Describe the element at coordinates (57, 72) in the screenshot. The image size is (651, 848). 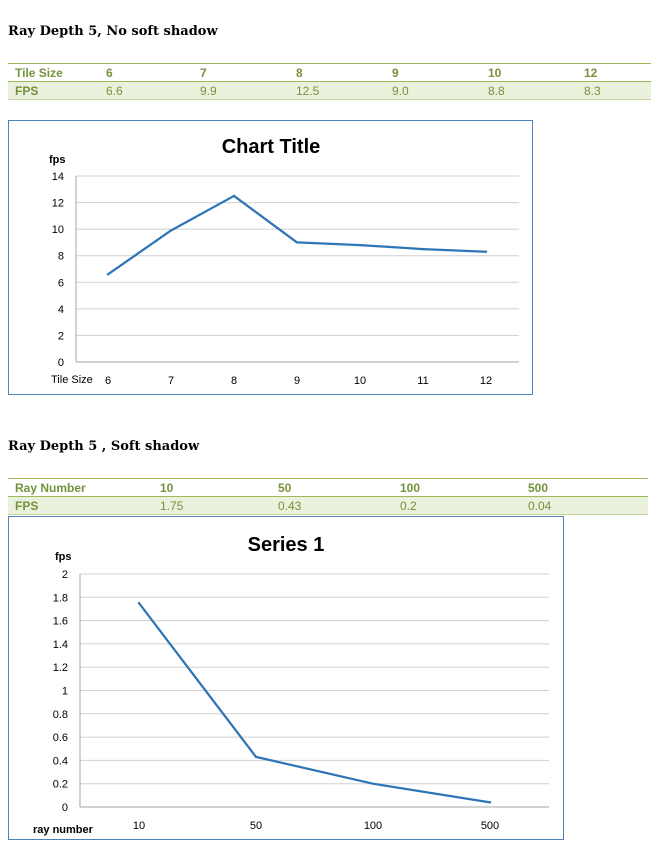
I see `table-cell: Tile Size` at that location.